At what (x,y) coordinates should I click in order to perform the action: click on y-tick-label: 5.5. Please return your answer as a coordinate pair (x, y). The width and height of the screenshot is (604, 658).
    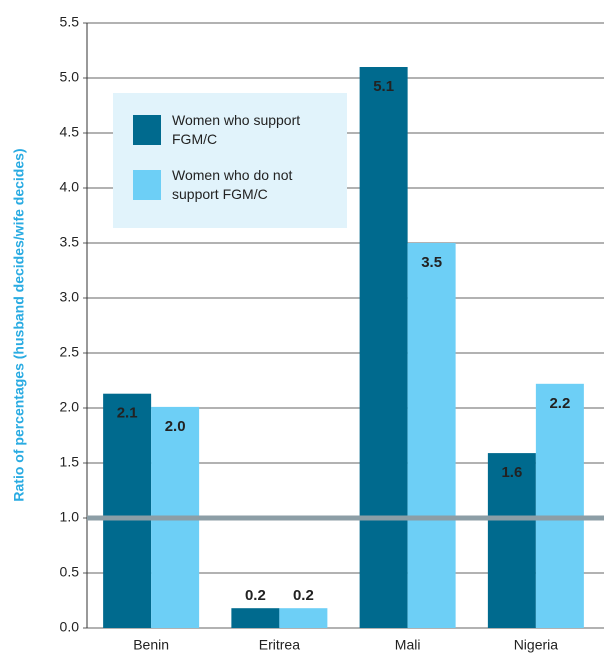
    Looking at the image, I should click on (70, 22).